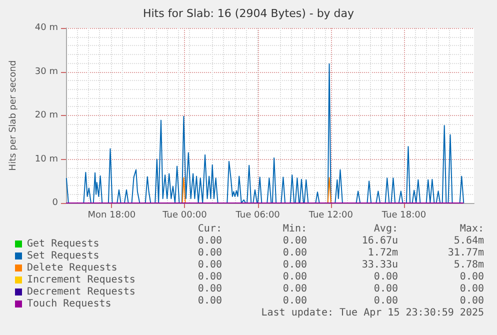 The height and width of the screenshot is (335, 497). What do you see at coordinates (55, 203) in the screenshot?
I see `y-tick-label: 0` at bounding box center [55, 203].